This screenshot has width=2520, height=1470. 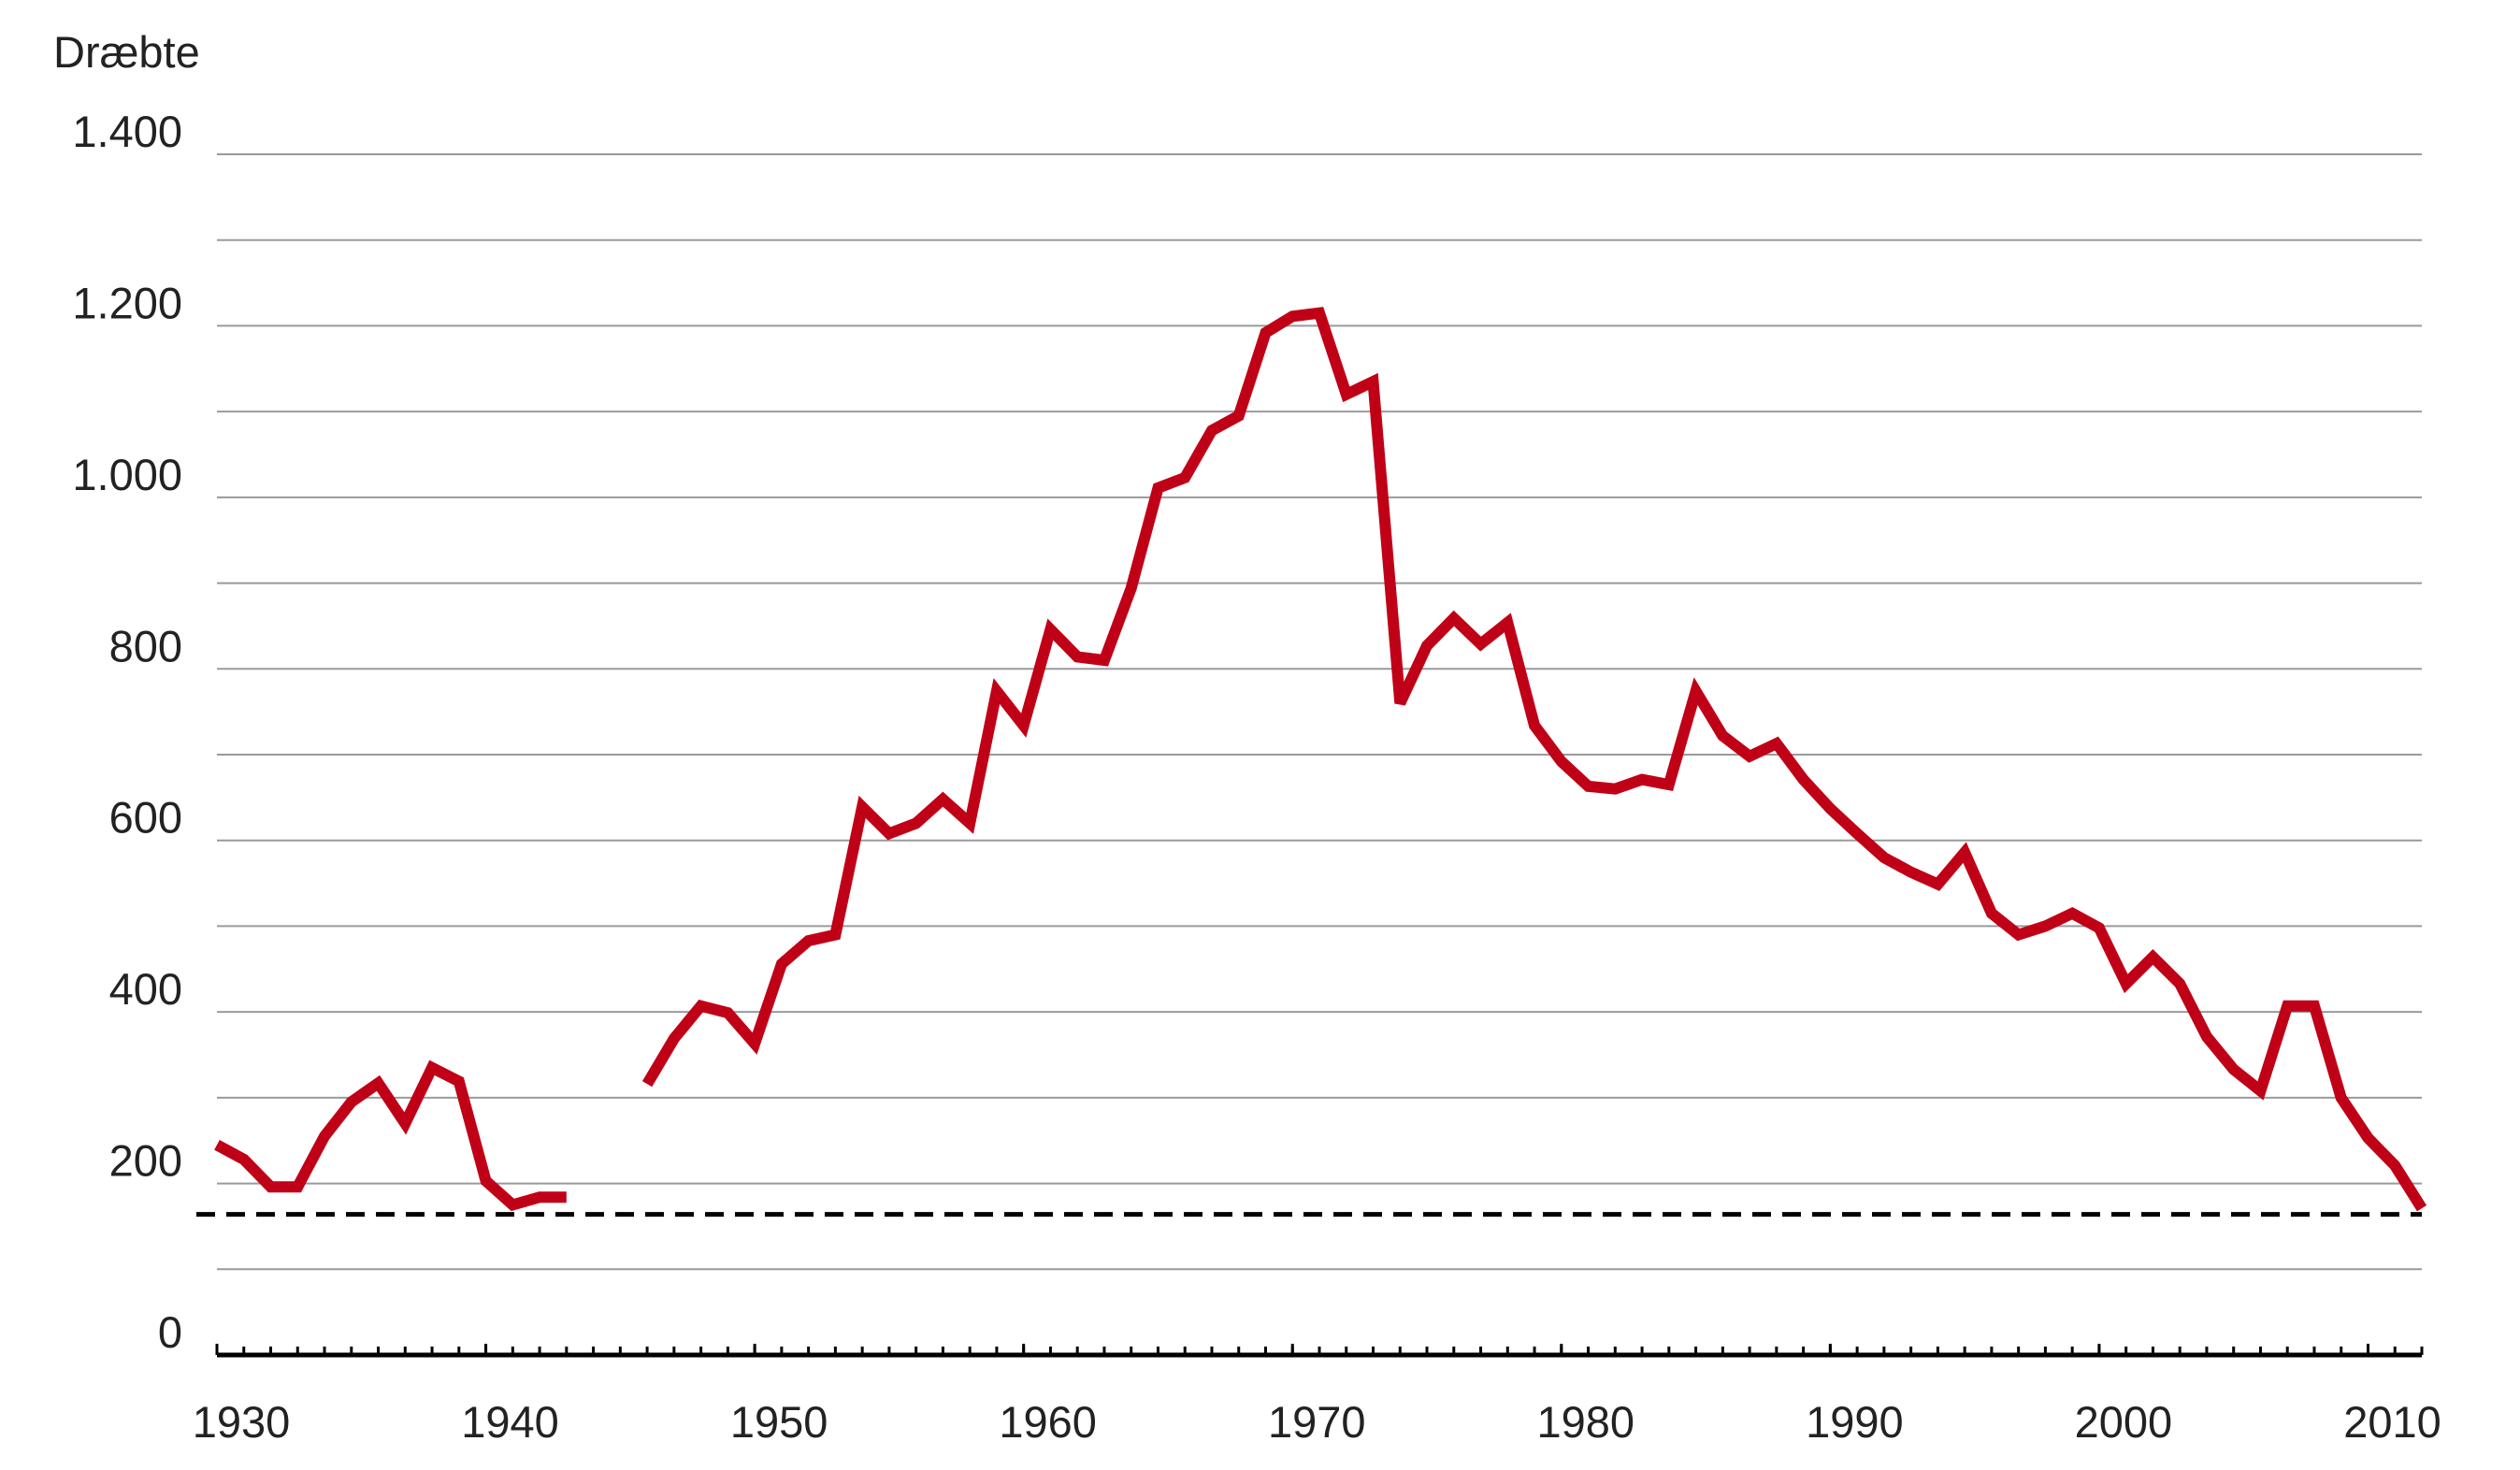 I want to click on y-tick-label: 400, so click(x=145, y=989).